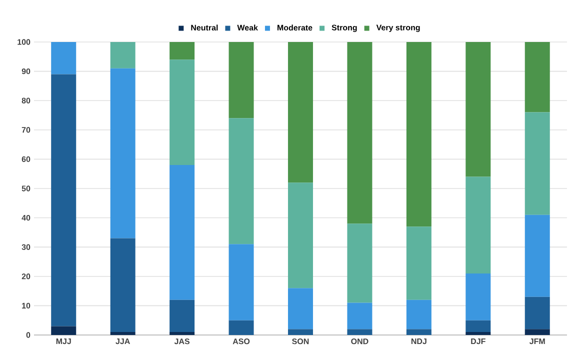 The width and height of the screenshot is (579, 363). I want to click on x-tick-label: JJA, so click(123, 341).